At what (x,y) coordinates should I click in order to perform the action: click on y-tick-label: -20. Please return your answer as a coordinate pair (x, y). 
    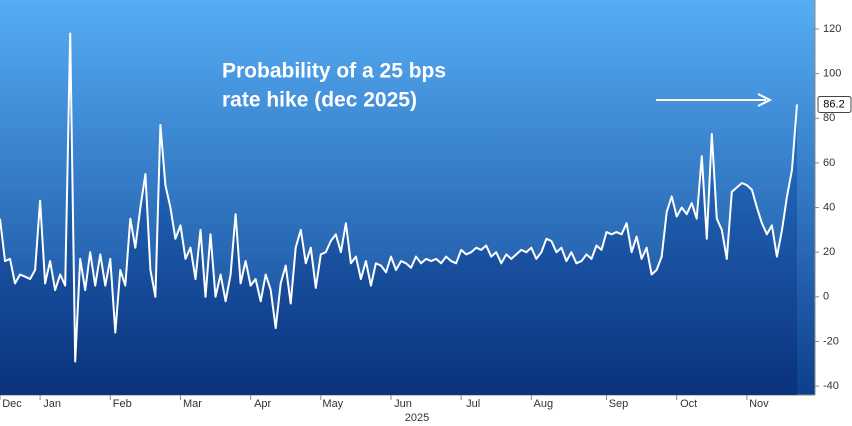
    Looking at the image, I should click on (831, 341).